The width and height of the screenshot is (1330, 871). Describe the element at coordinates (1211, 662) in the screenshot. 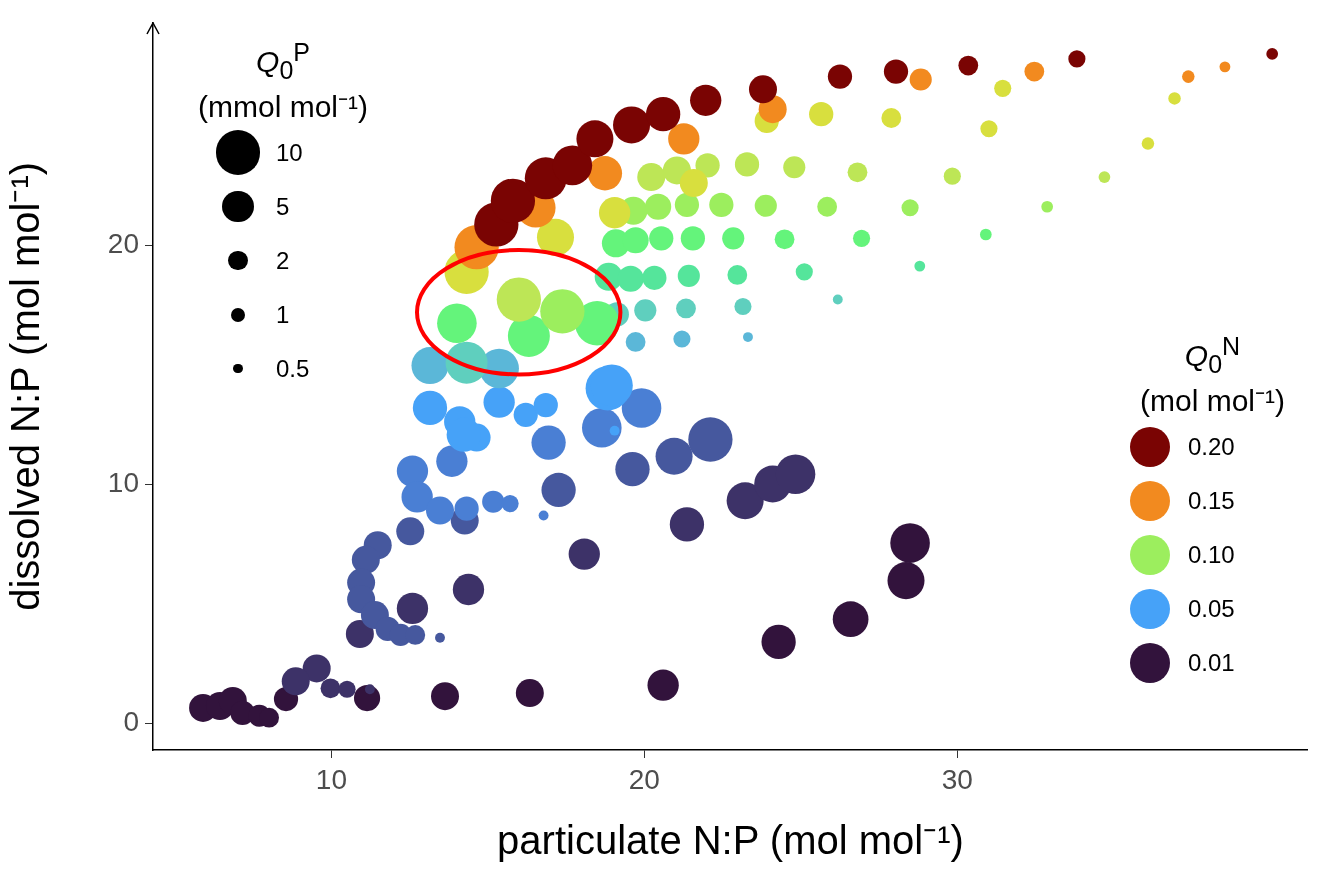

I see `legend-label: 0.01` at that location.